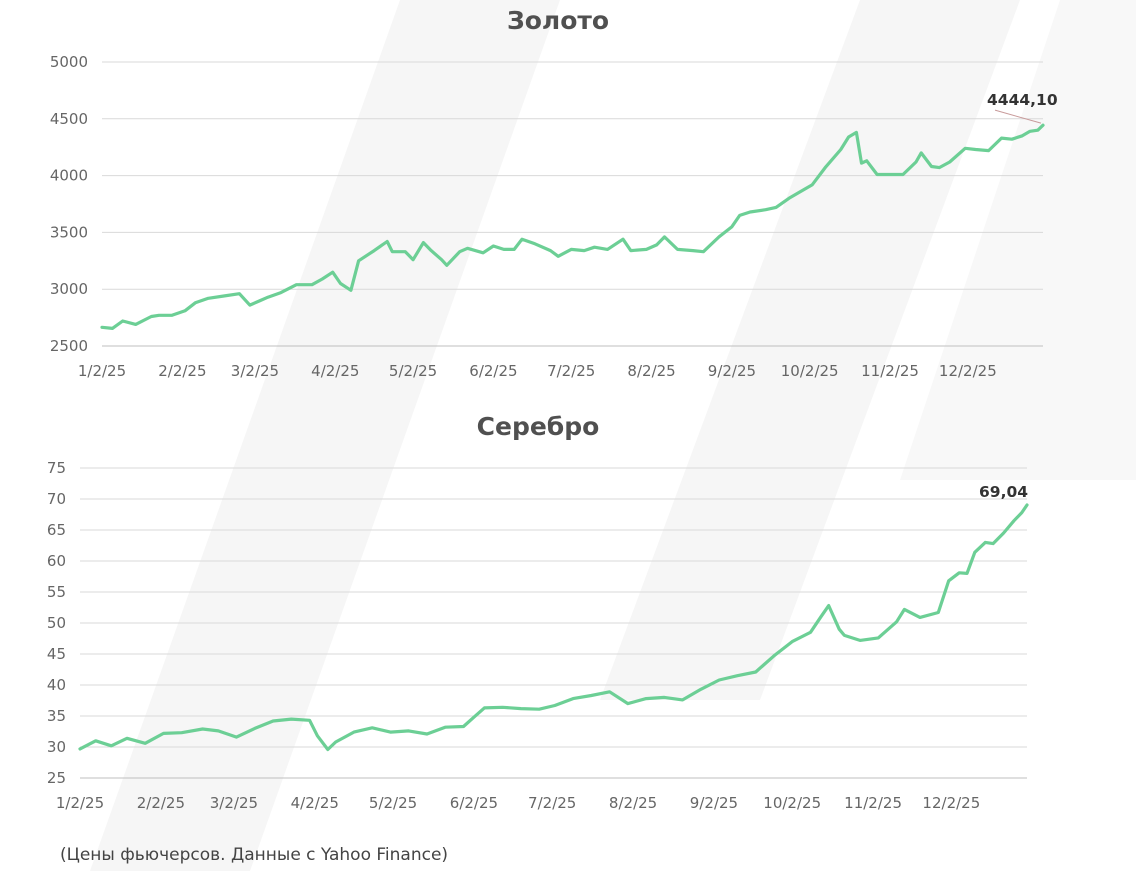  Describe the element at coordinates (102, 371) in the screenshot. I see `gold-x-tick-label: 1/2/25` at that location.